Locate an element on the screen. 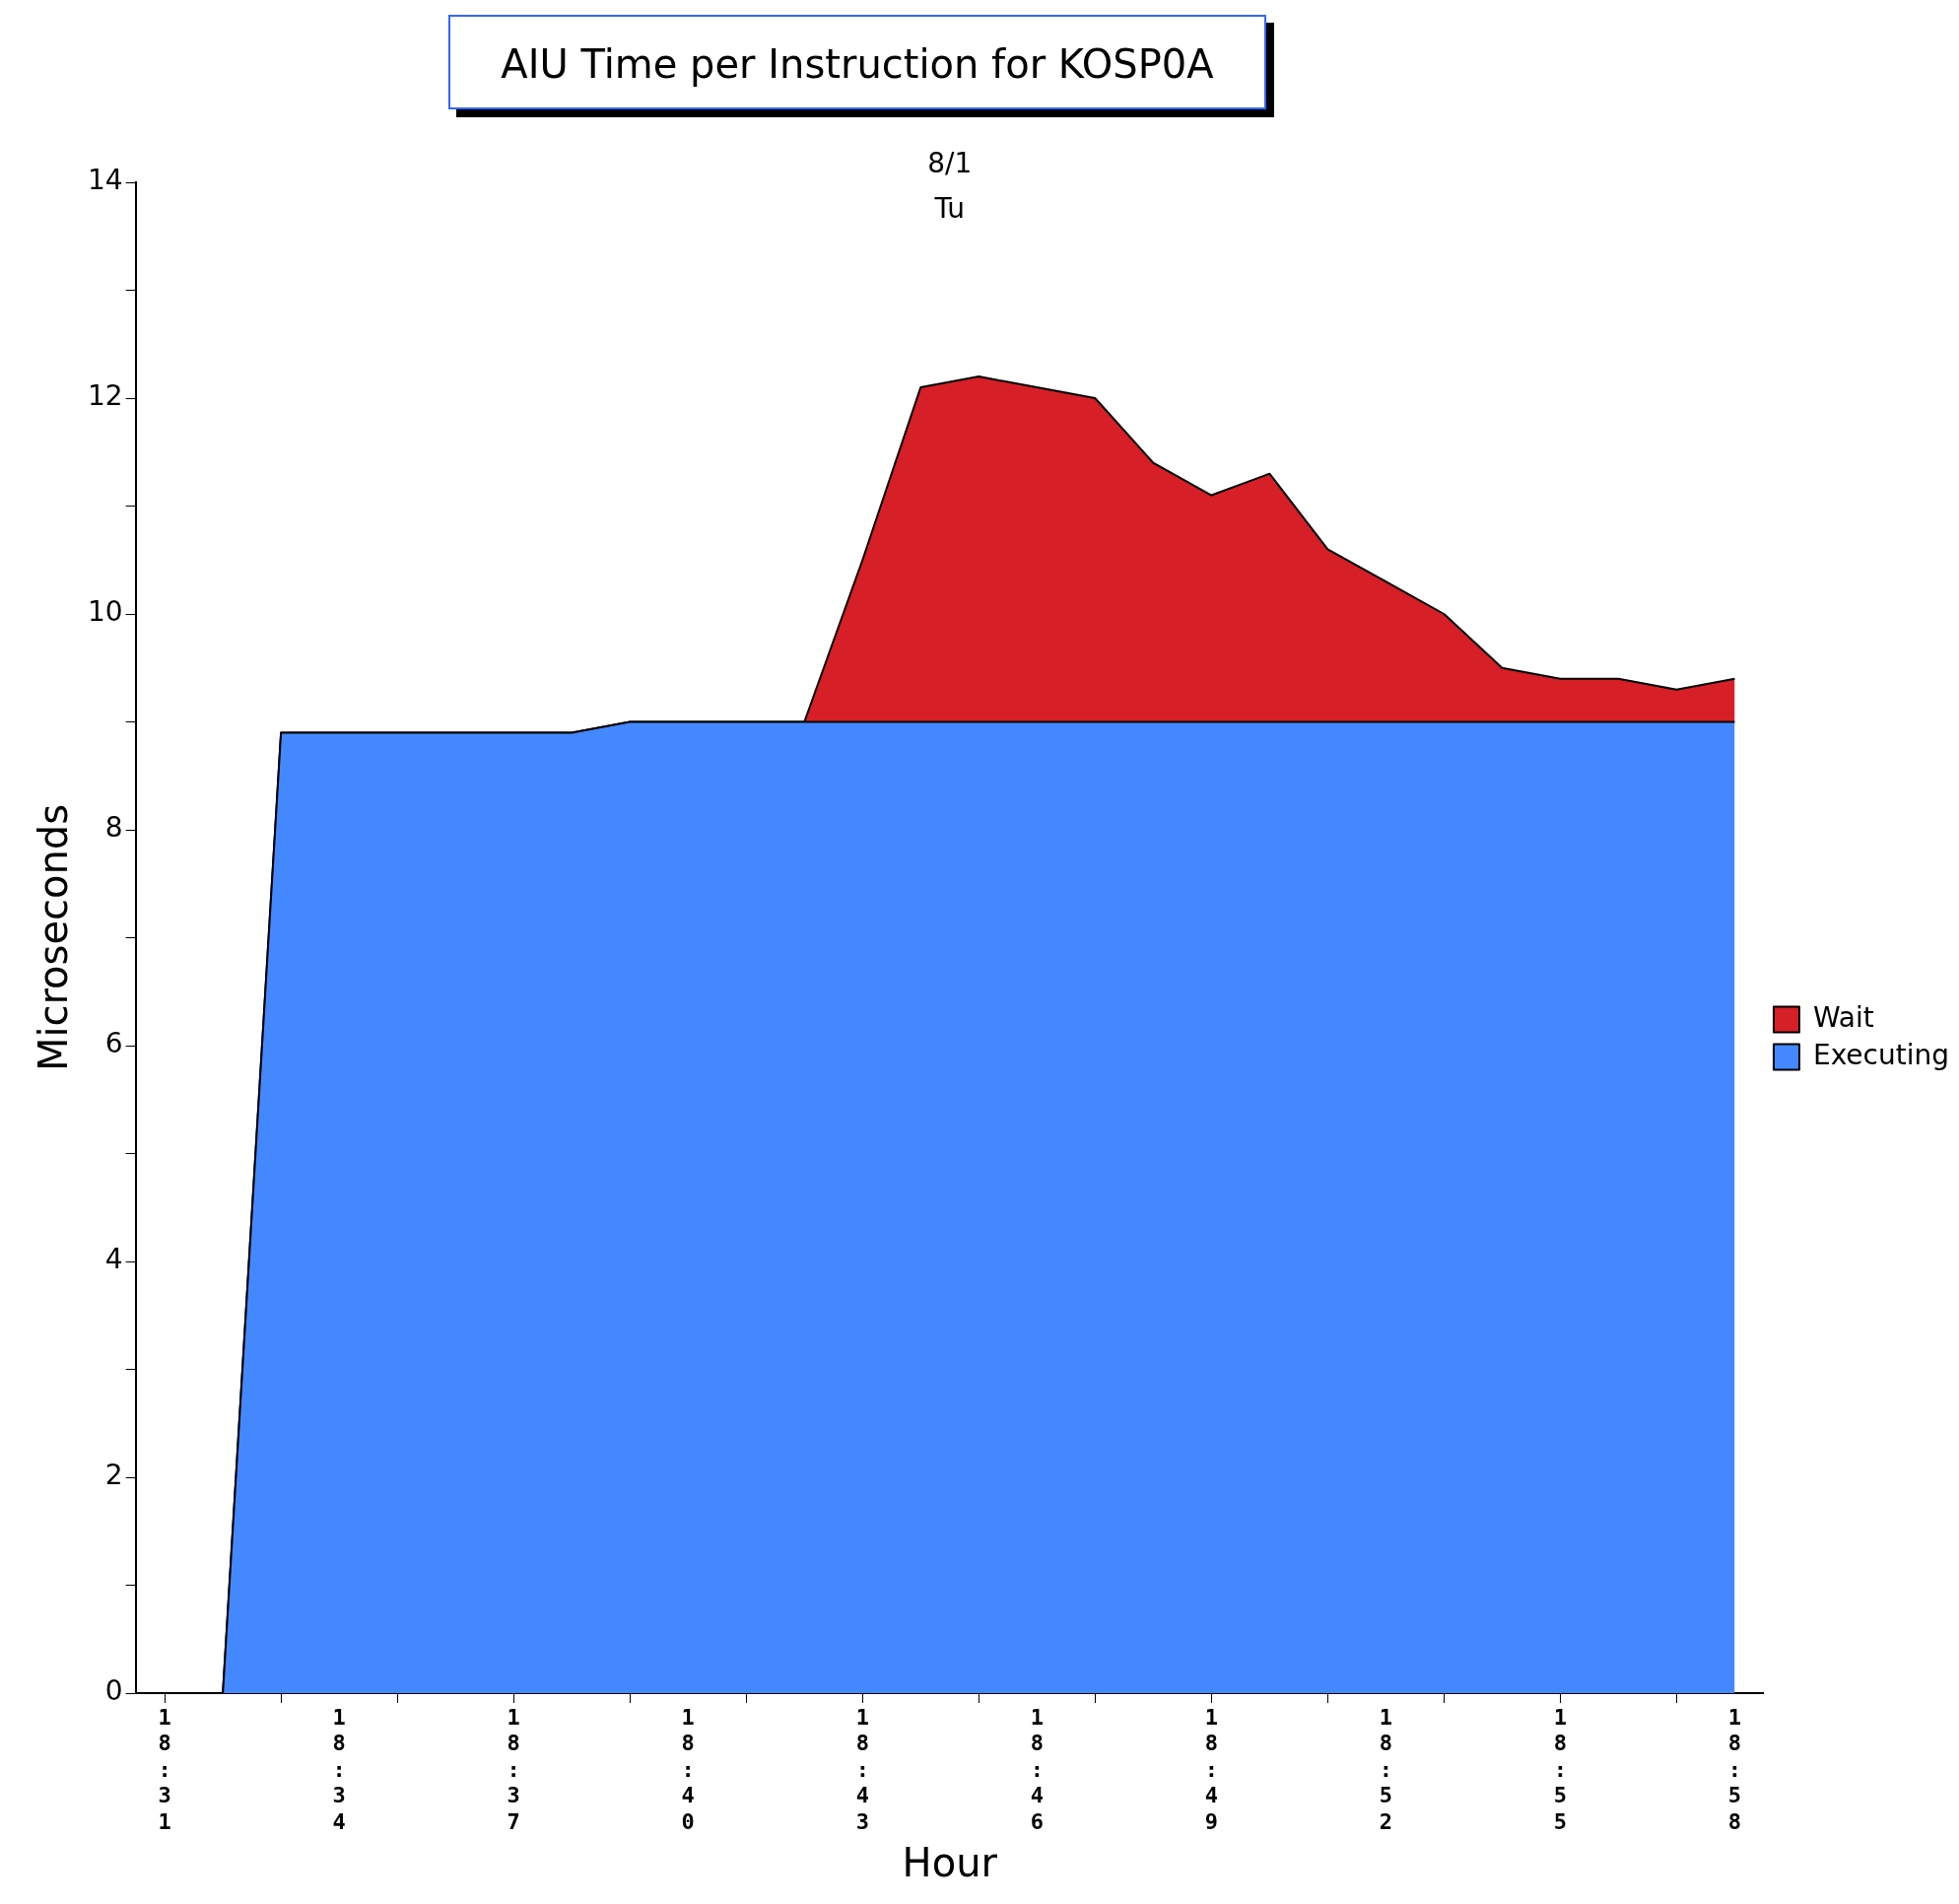  chart-title: AIU Time per Instruction for KOSP0A is located at coordinates (857, 62).